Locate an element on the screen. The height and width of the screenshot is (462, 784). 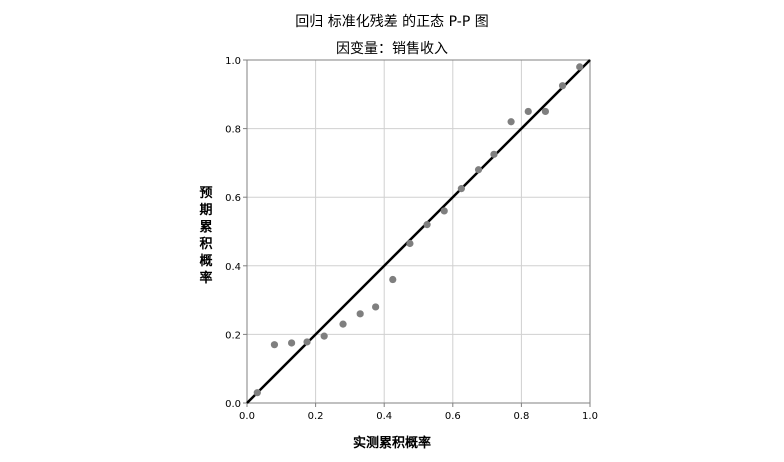
chart-subtitle: 因变量：销售收入 is located at coordinates (392, 49).